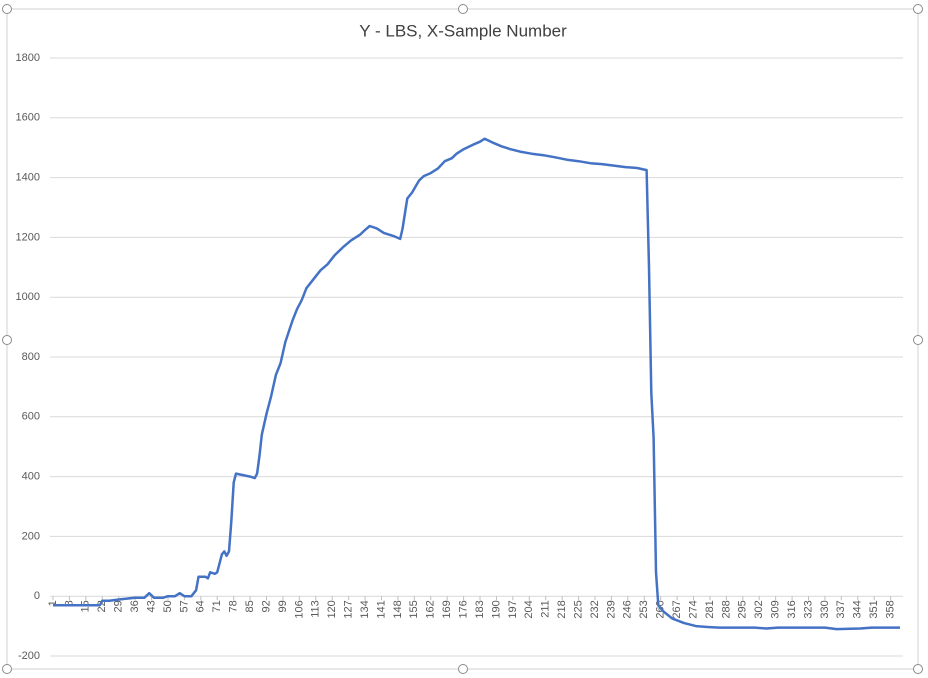 This screenshot has width=928, height=678. What do you see at coordinates (217, 606) in the screenshot?
I see `x-tick-label: 71` at bounding box center [217, 606].